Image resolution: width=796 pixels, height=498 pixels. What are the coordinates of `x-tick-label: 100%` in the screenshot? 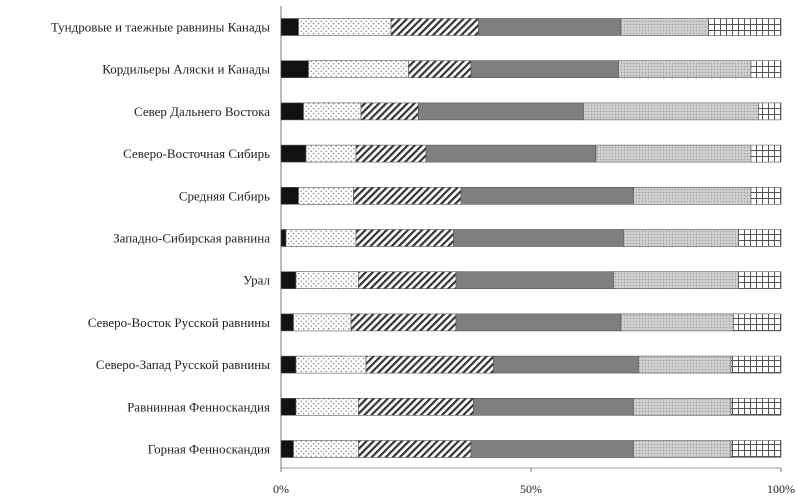 It's located at (781, 489).